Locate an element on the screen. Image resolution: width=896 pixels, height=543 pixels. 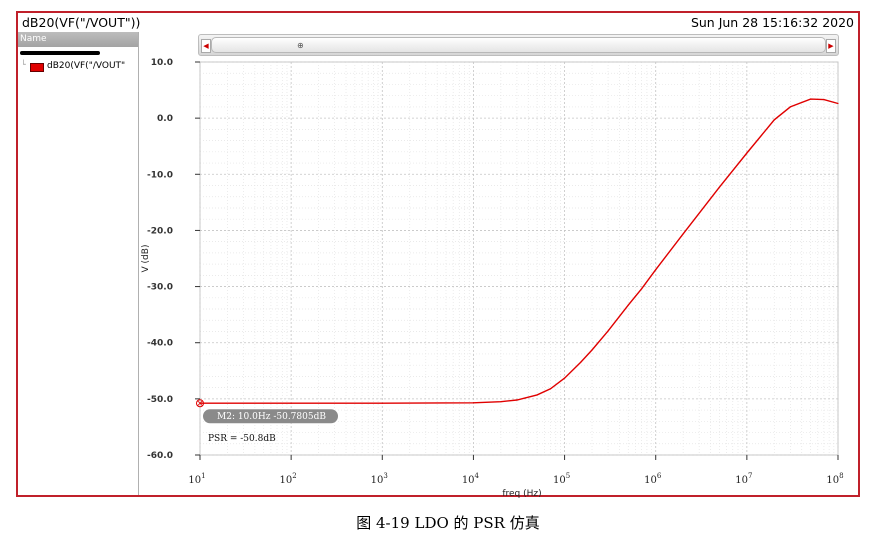
x-tick-label: 10¹ is located at coordinates (196, 479).